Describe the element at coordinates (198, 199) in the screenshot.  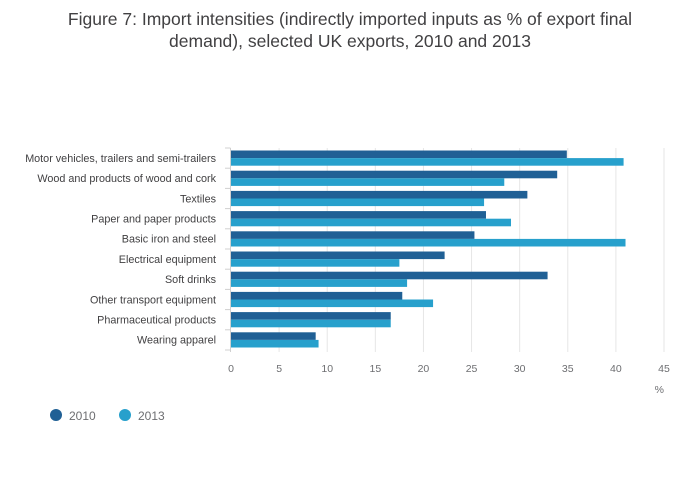
I see `category-label: Textiles` at that location.